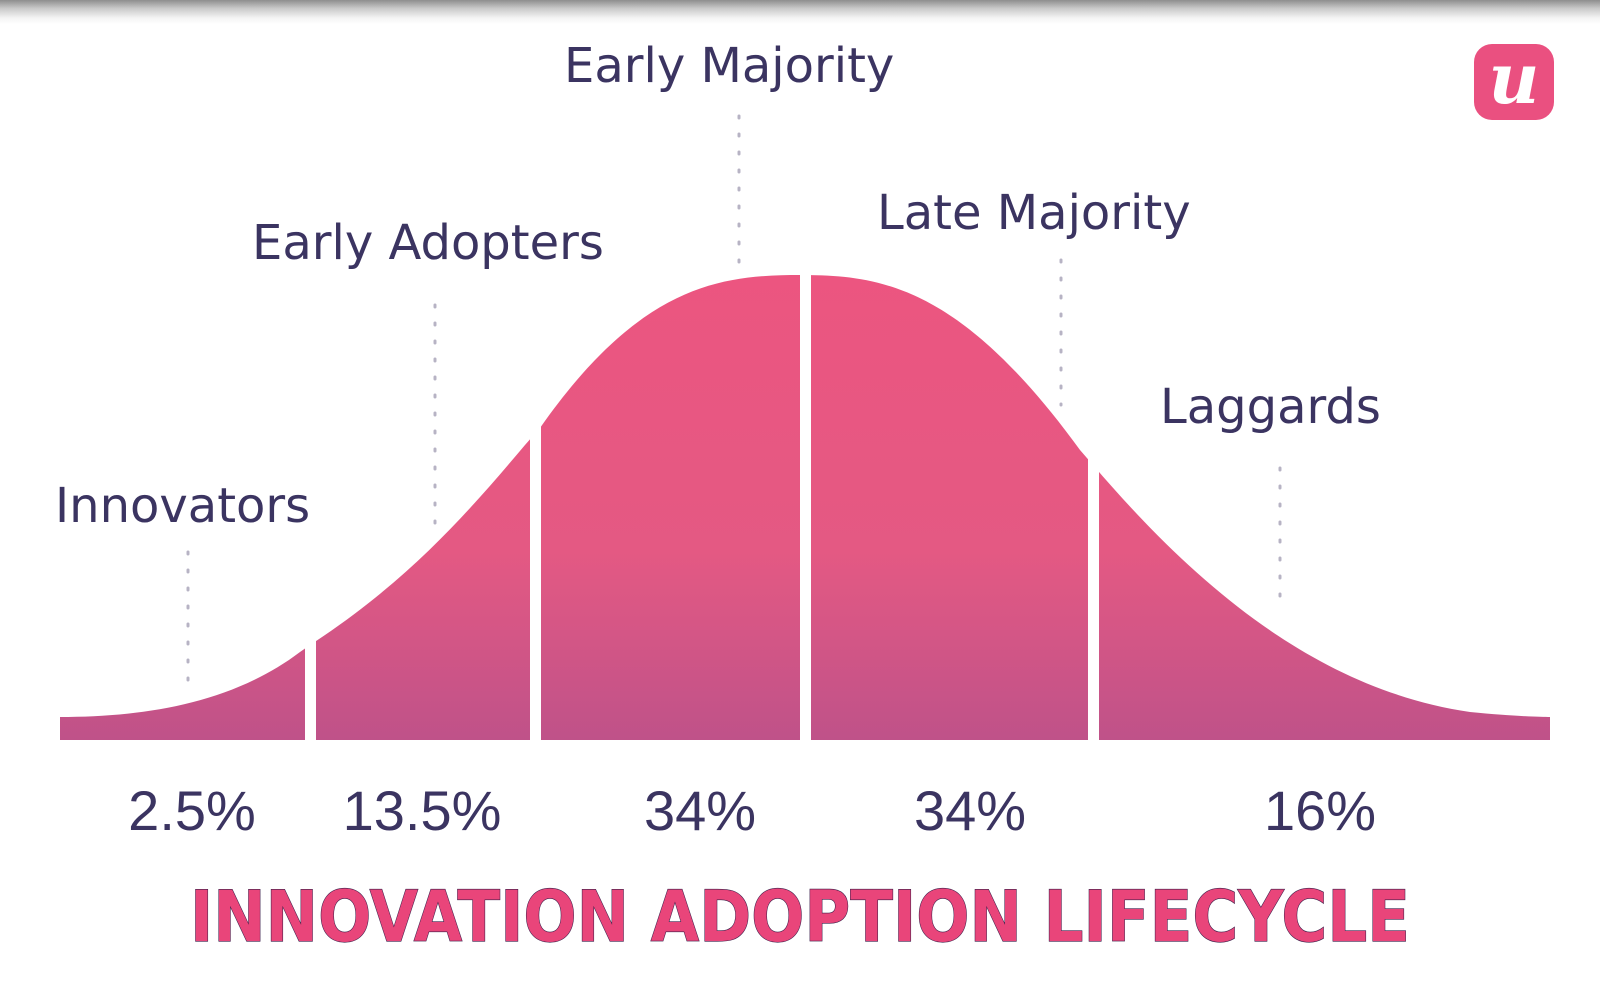 The image size is (1600, 986). What do you see at coordinates (700, 810) in the screenshot?
I see `percent-early-majority: 34%` at bounding box center [700, 810].